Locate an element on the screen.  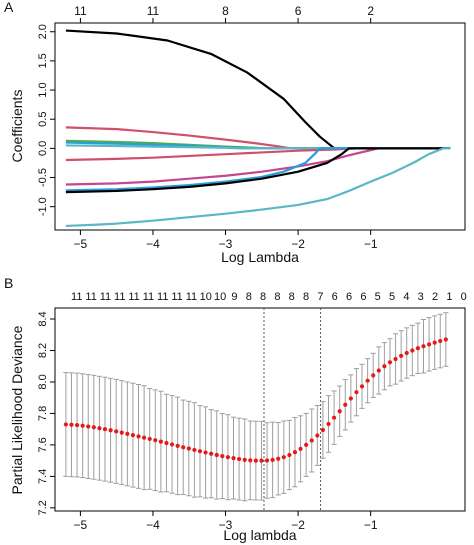
panel-a-label: A is located at coordinates (9, 7).